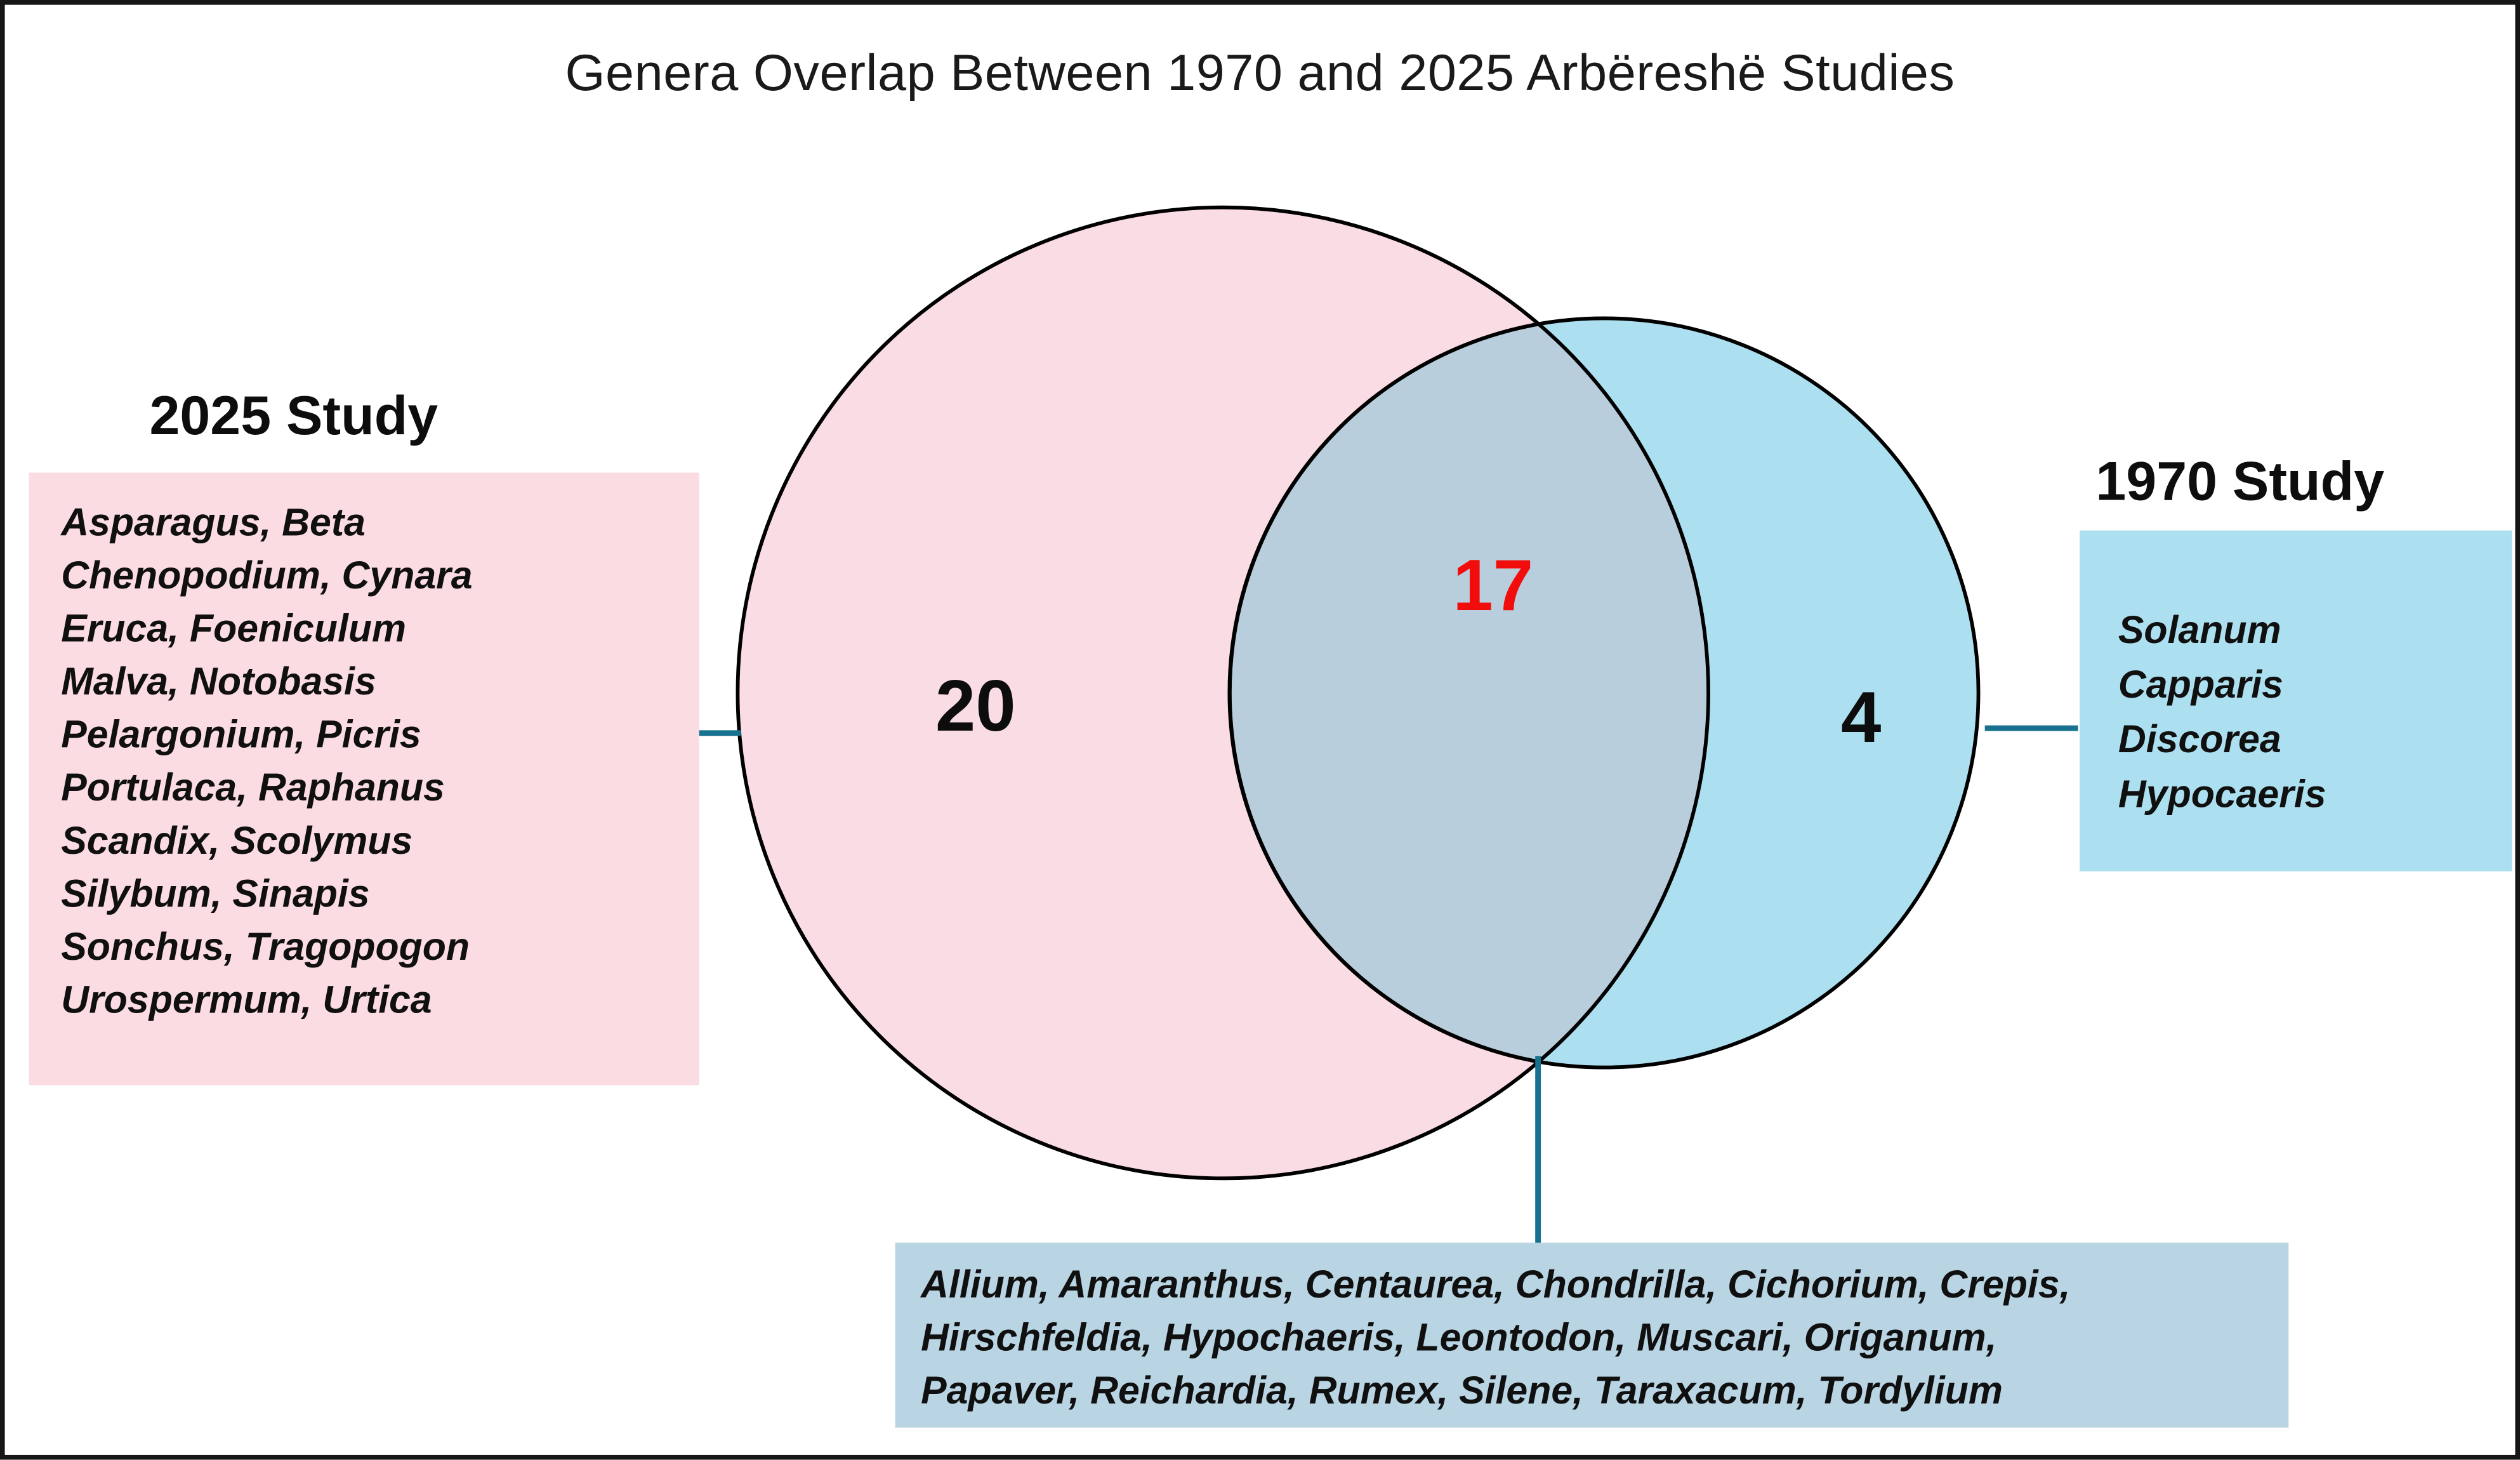 Image resolution: width=2520 pixels, height=1460 pixels. Describe the element at coordinates (1468, 693) in the screenshot. I see `overlap-region-shape` at that location.